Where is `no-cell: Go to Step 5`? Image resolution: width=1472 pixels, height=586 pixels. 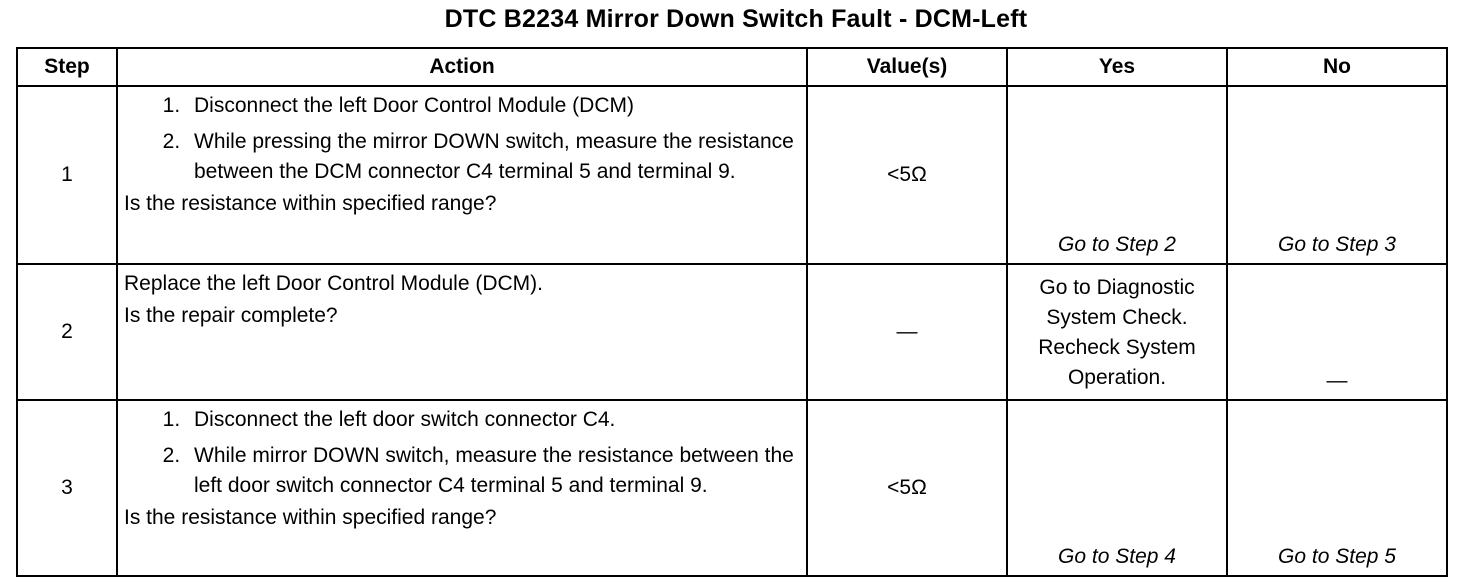 no-cell: Go to Step 5 is located at coordinates (1337, 488).